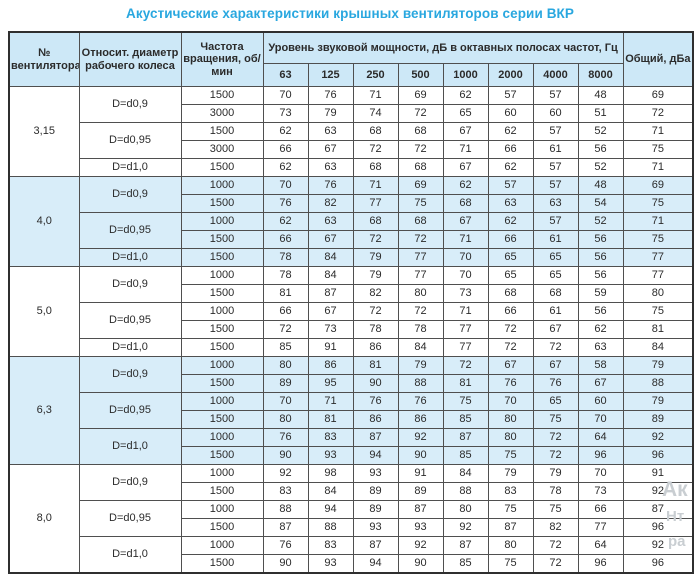  I want to click on watermark-text: ра, so click(677, 541).